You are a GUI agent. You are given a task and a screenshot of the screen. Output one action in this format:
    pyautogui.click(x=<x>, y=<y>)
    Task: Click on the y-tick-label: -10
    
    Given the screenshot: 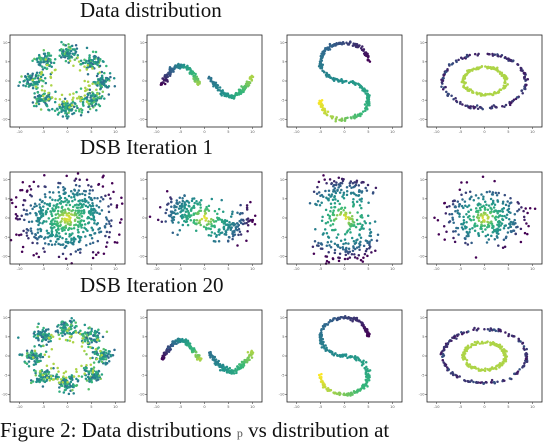 What is the action you would take?
    pyautogui.click(x=282, y=120)
    